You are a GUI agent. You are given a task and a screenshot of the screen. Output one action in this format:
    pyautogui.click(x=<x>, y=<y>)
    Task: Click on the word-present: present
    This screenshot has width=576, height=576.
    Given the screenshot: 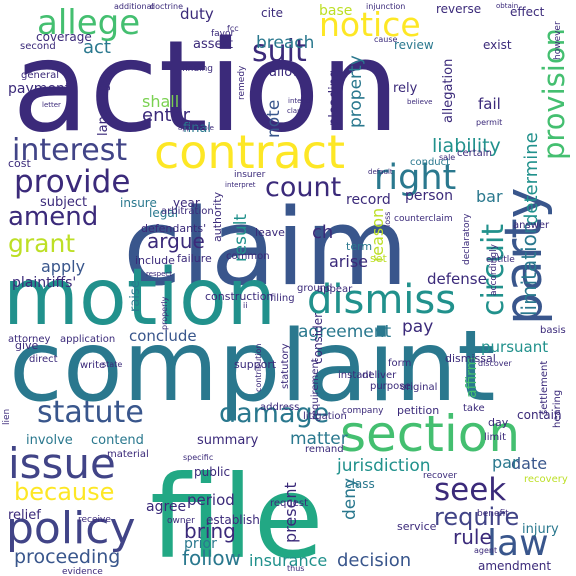 What is the action you would take?
    pyautogui.click(x=290, y=512)
    